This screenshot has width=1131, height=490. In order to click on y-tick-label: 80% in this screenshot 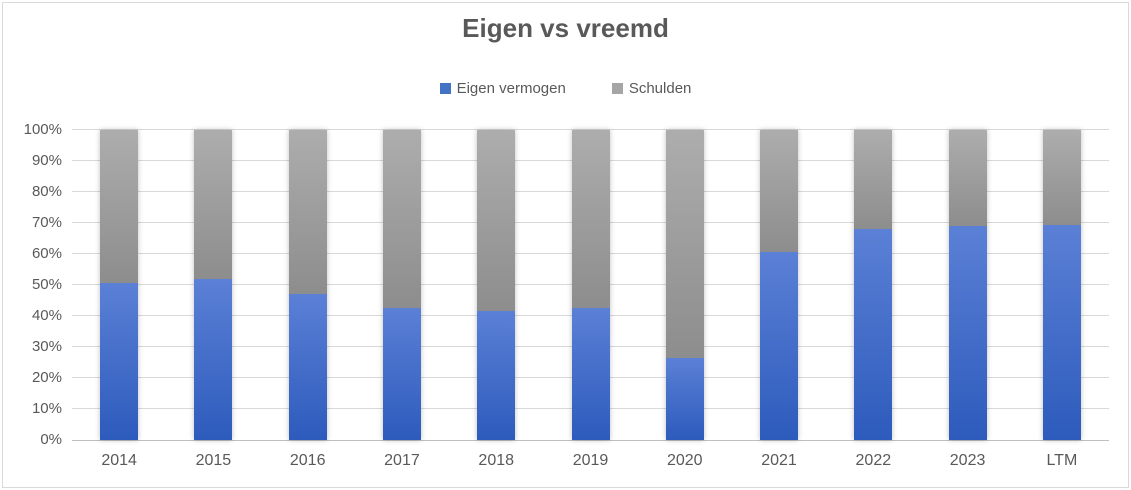, I will do `click(46, 191)`.